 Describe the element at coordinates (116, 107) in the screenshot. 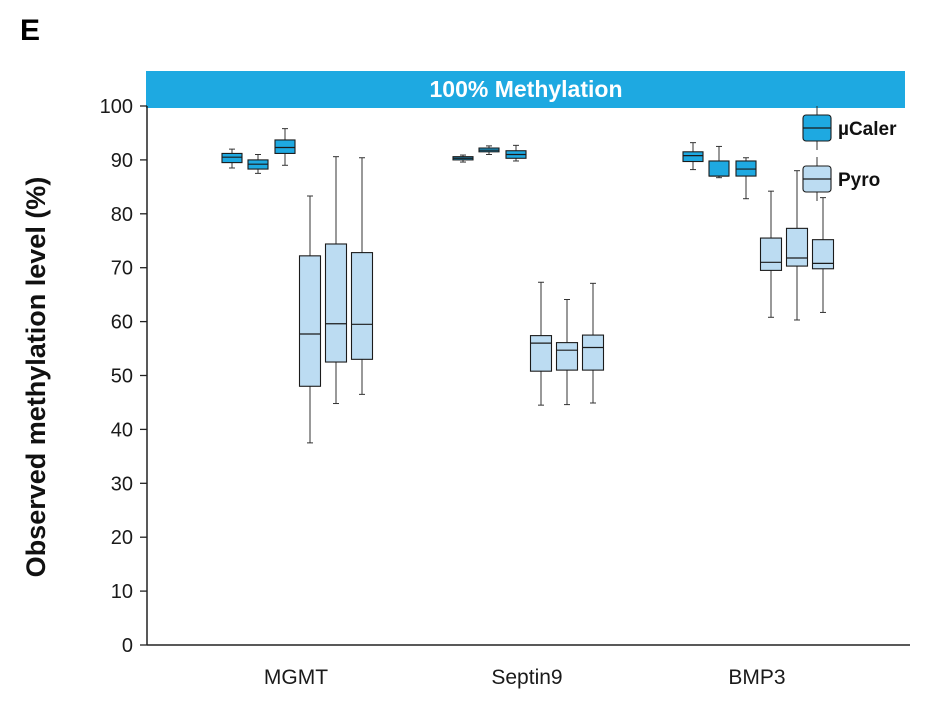

I see `y-tick-label: 100` at that location.